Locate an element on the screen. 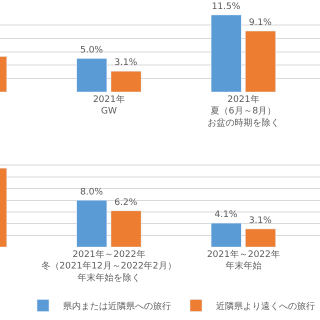 This screenshot has width=320, height=320. x-tick-label: 2021年GW is located at coordinates (108, 105).